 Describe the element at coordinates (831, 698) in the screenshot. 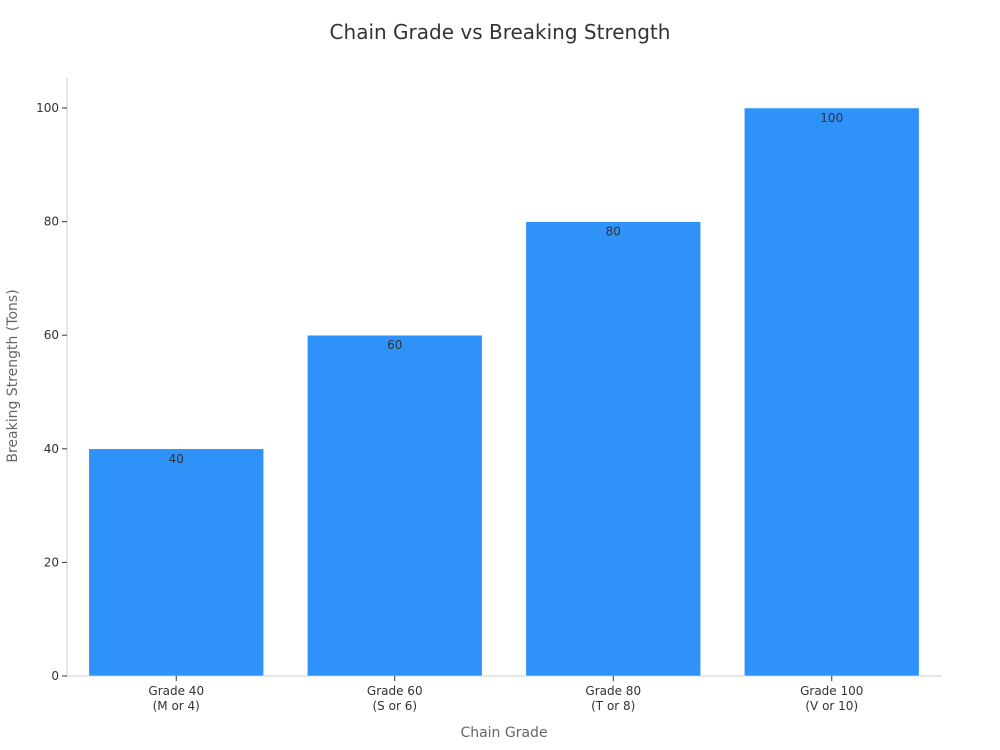

I see `x-tick-label: Grade 100 (V or 10)` at that location.